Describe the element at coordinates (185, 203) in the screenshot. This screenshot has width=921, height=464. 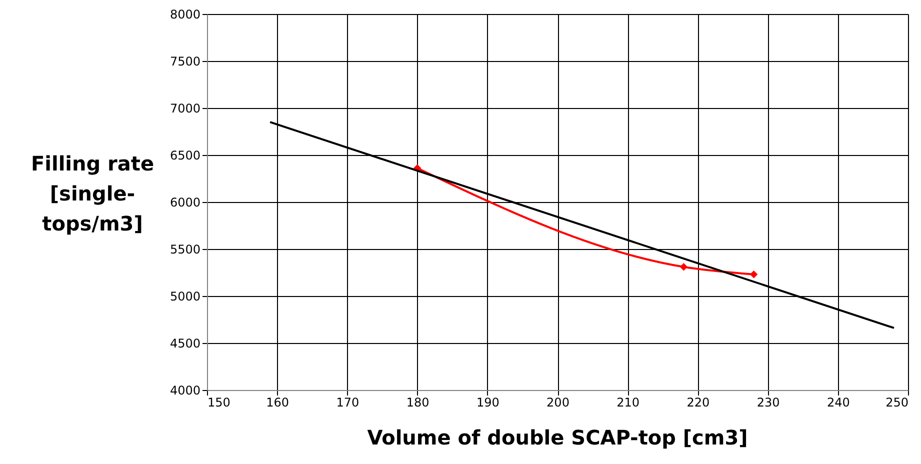
I see `y-tick-label: 6000` at that location.